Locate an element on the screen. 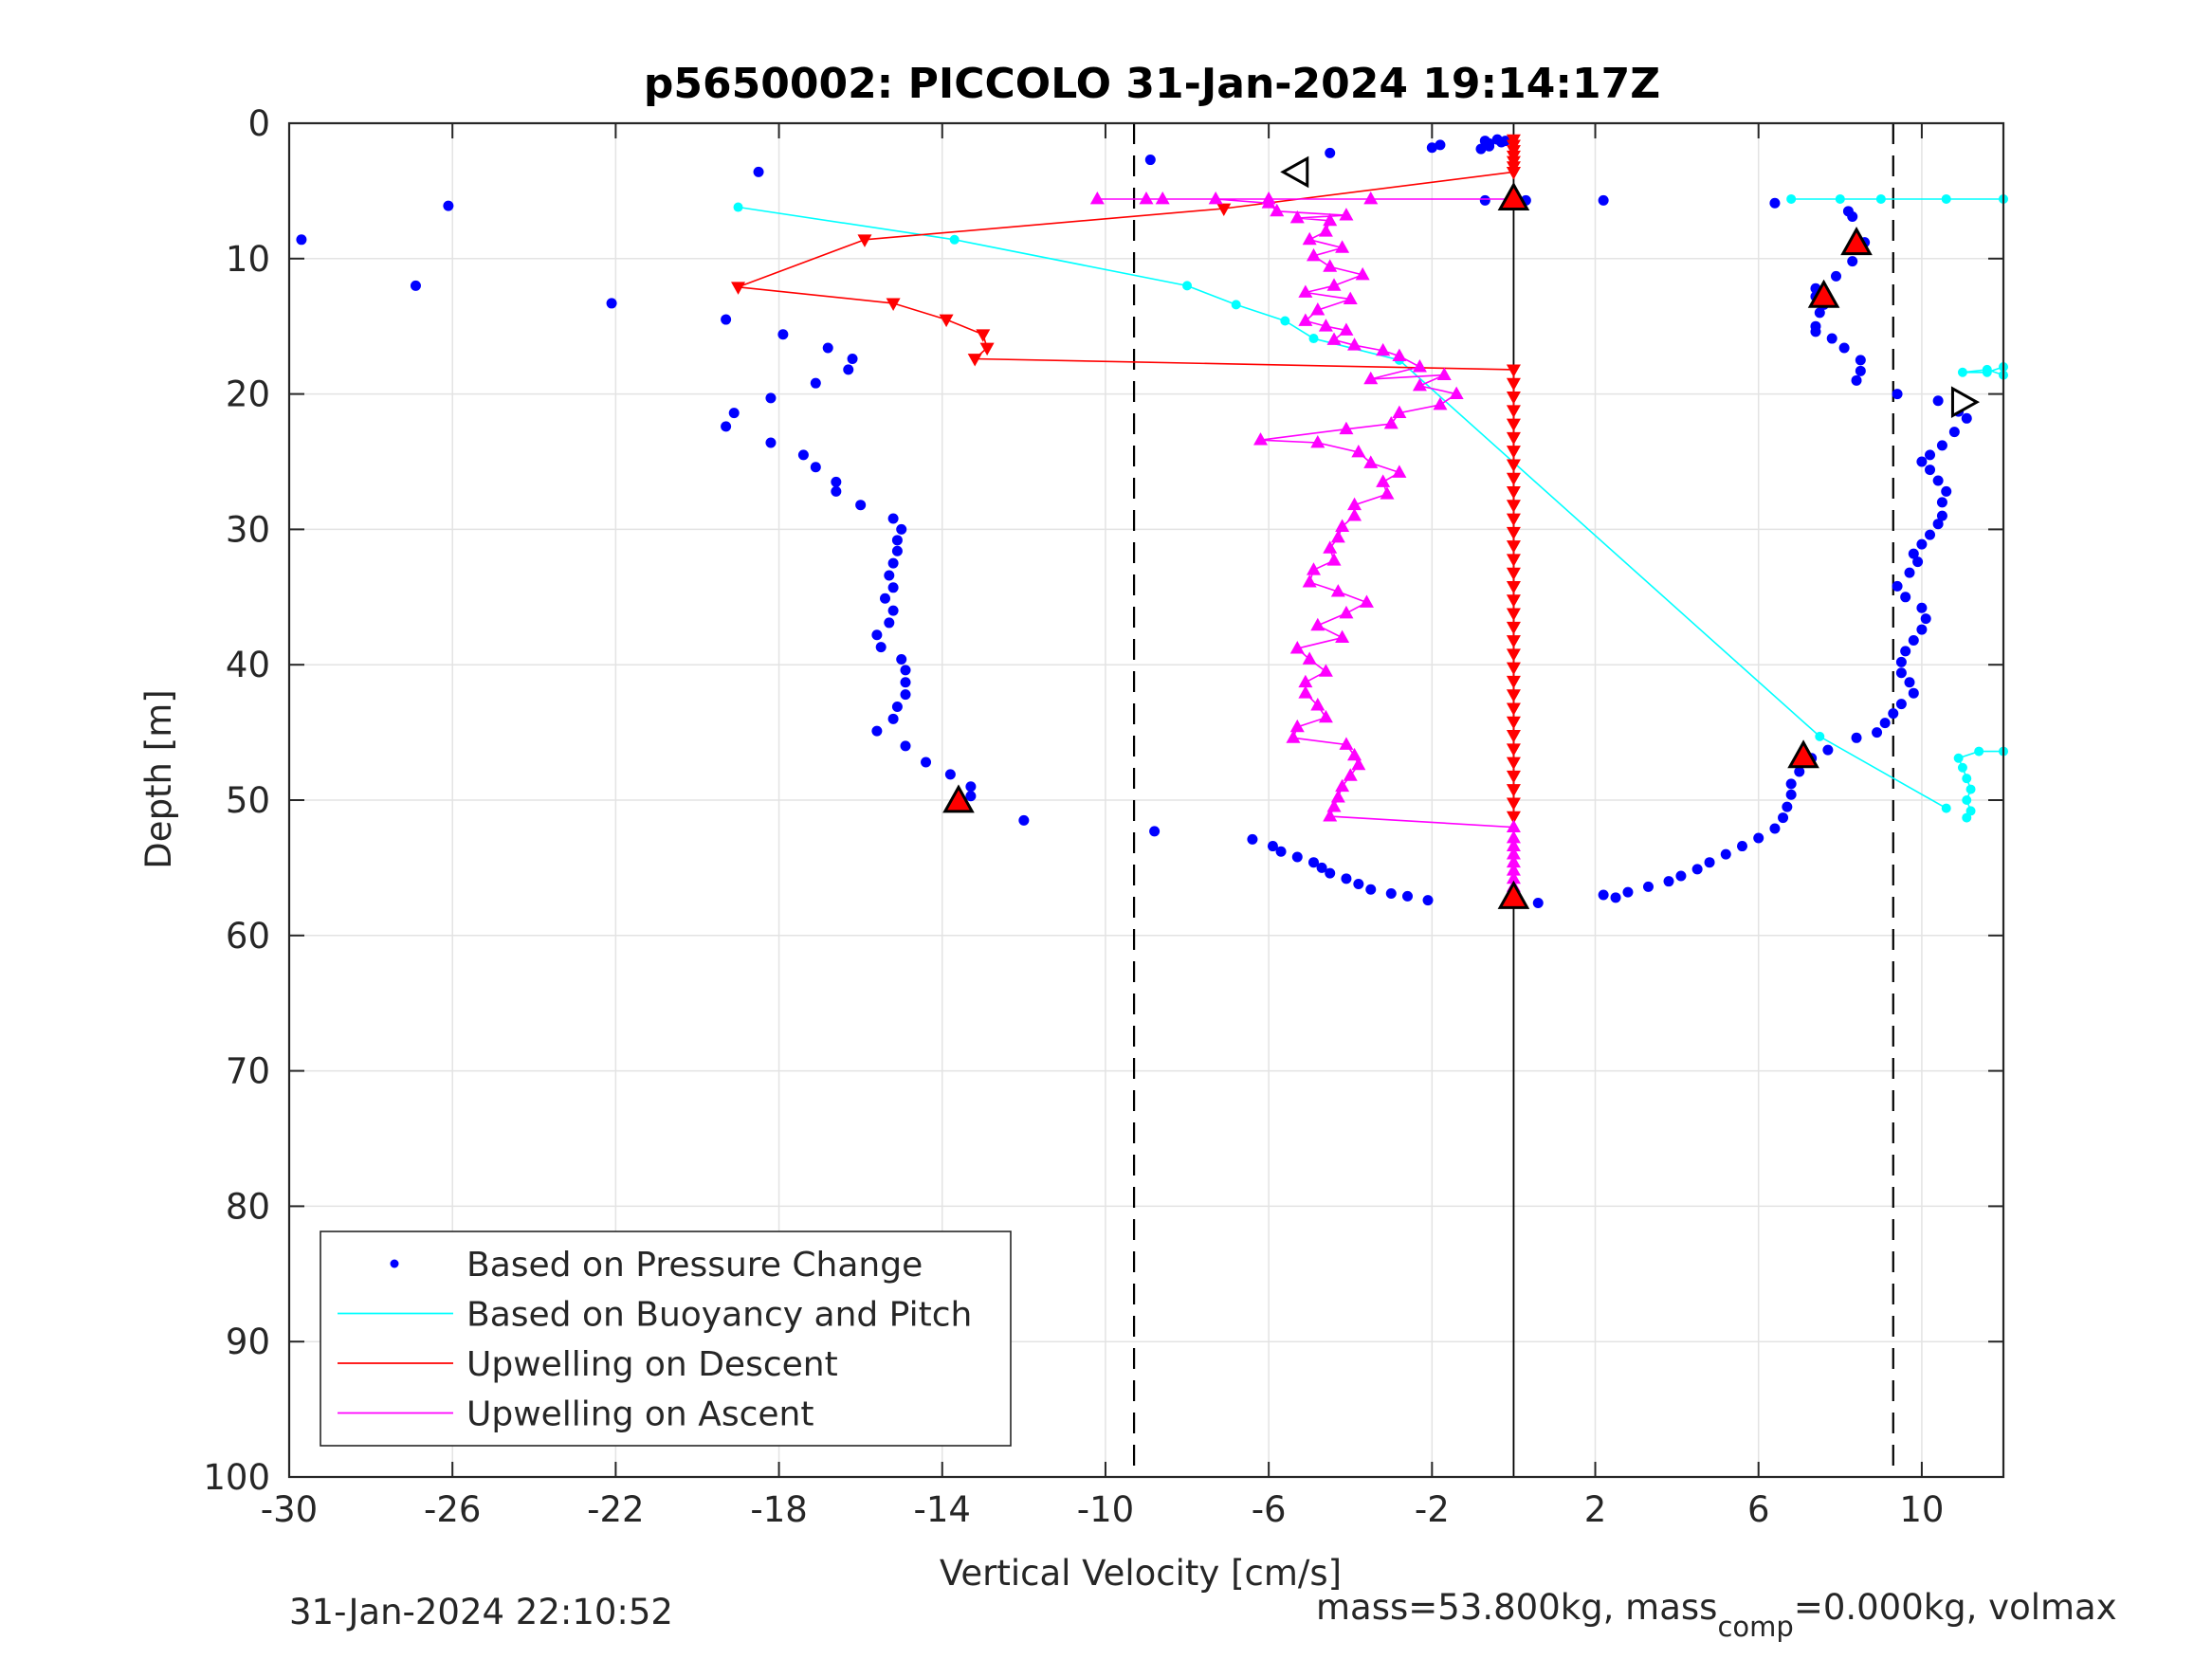 The image size is (2212, 1659). legend-entry: Based on Buoyancy and Pitch is located at coordinates (655, 1315).